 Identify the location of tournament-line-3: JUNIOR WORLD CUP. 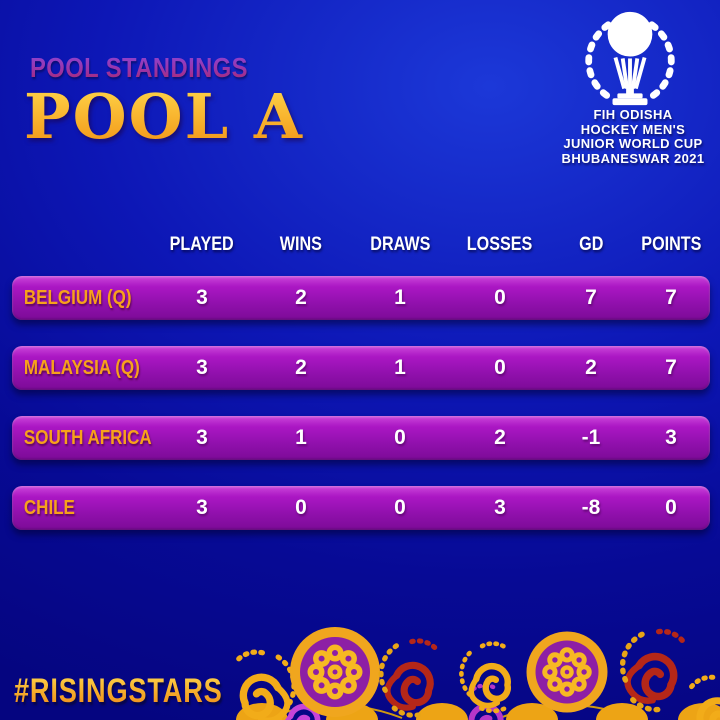
(633, 143).